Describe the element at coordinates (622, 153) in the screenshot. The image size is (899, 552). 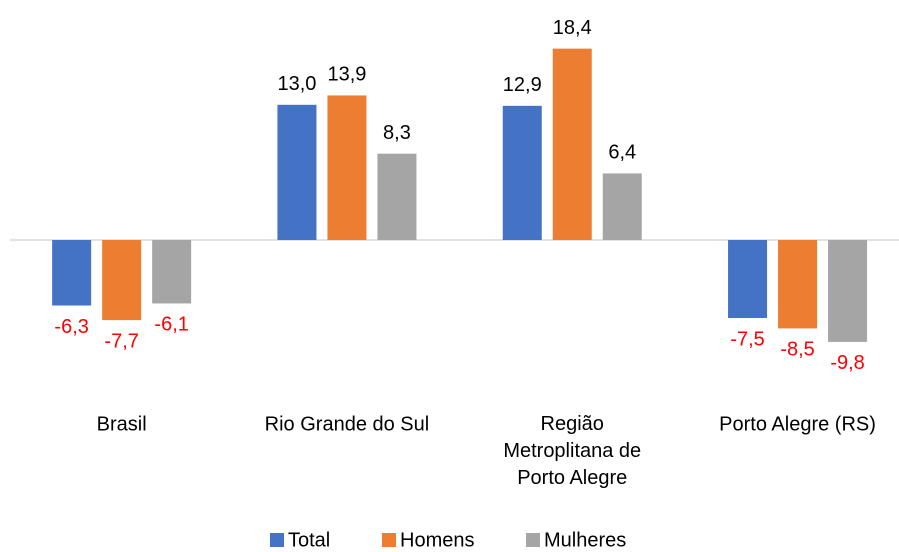
I see `data-label: 6,4` at that location.